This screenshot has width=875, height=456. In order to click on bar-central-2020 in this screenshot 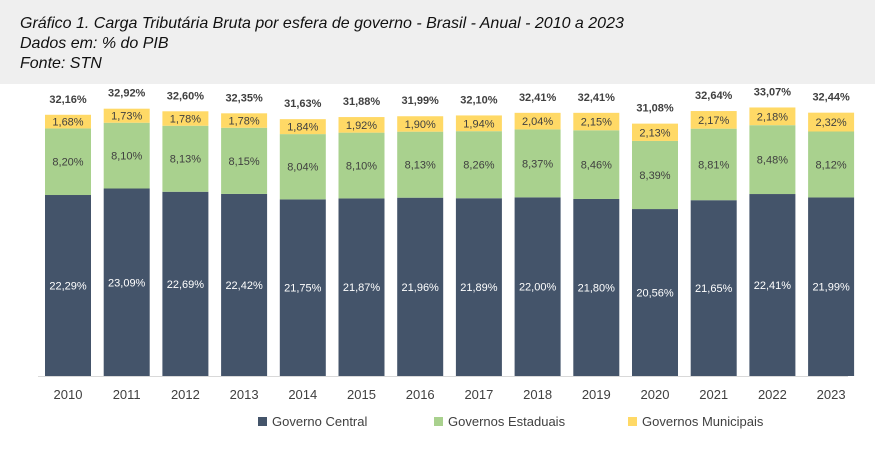, I will do `click(655, 292)`.